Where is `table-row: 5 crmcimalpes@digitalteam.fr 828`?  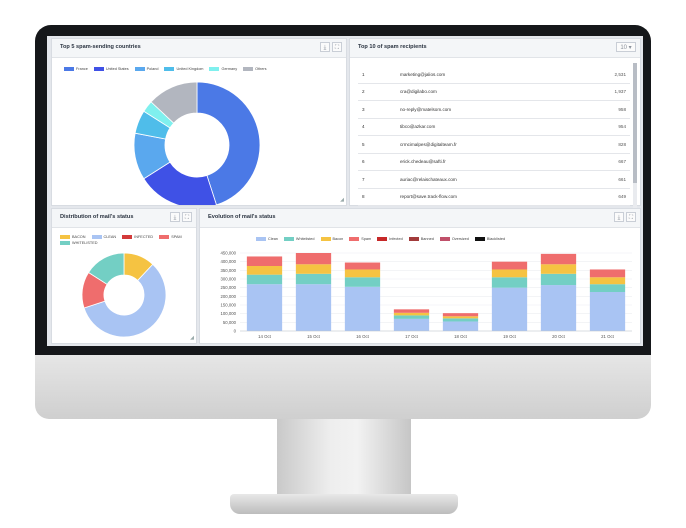 table-row: 5 crmcimalpes@digitalteam.fr 828 is located at coordinates (494, 144).